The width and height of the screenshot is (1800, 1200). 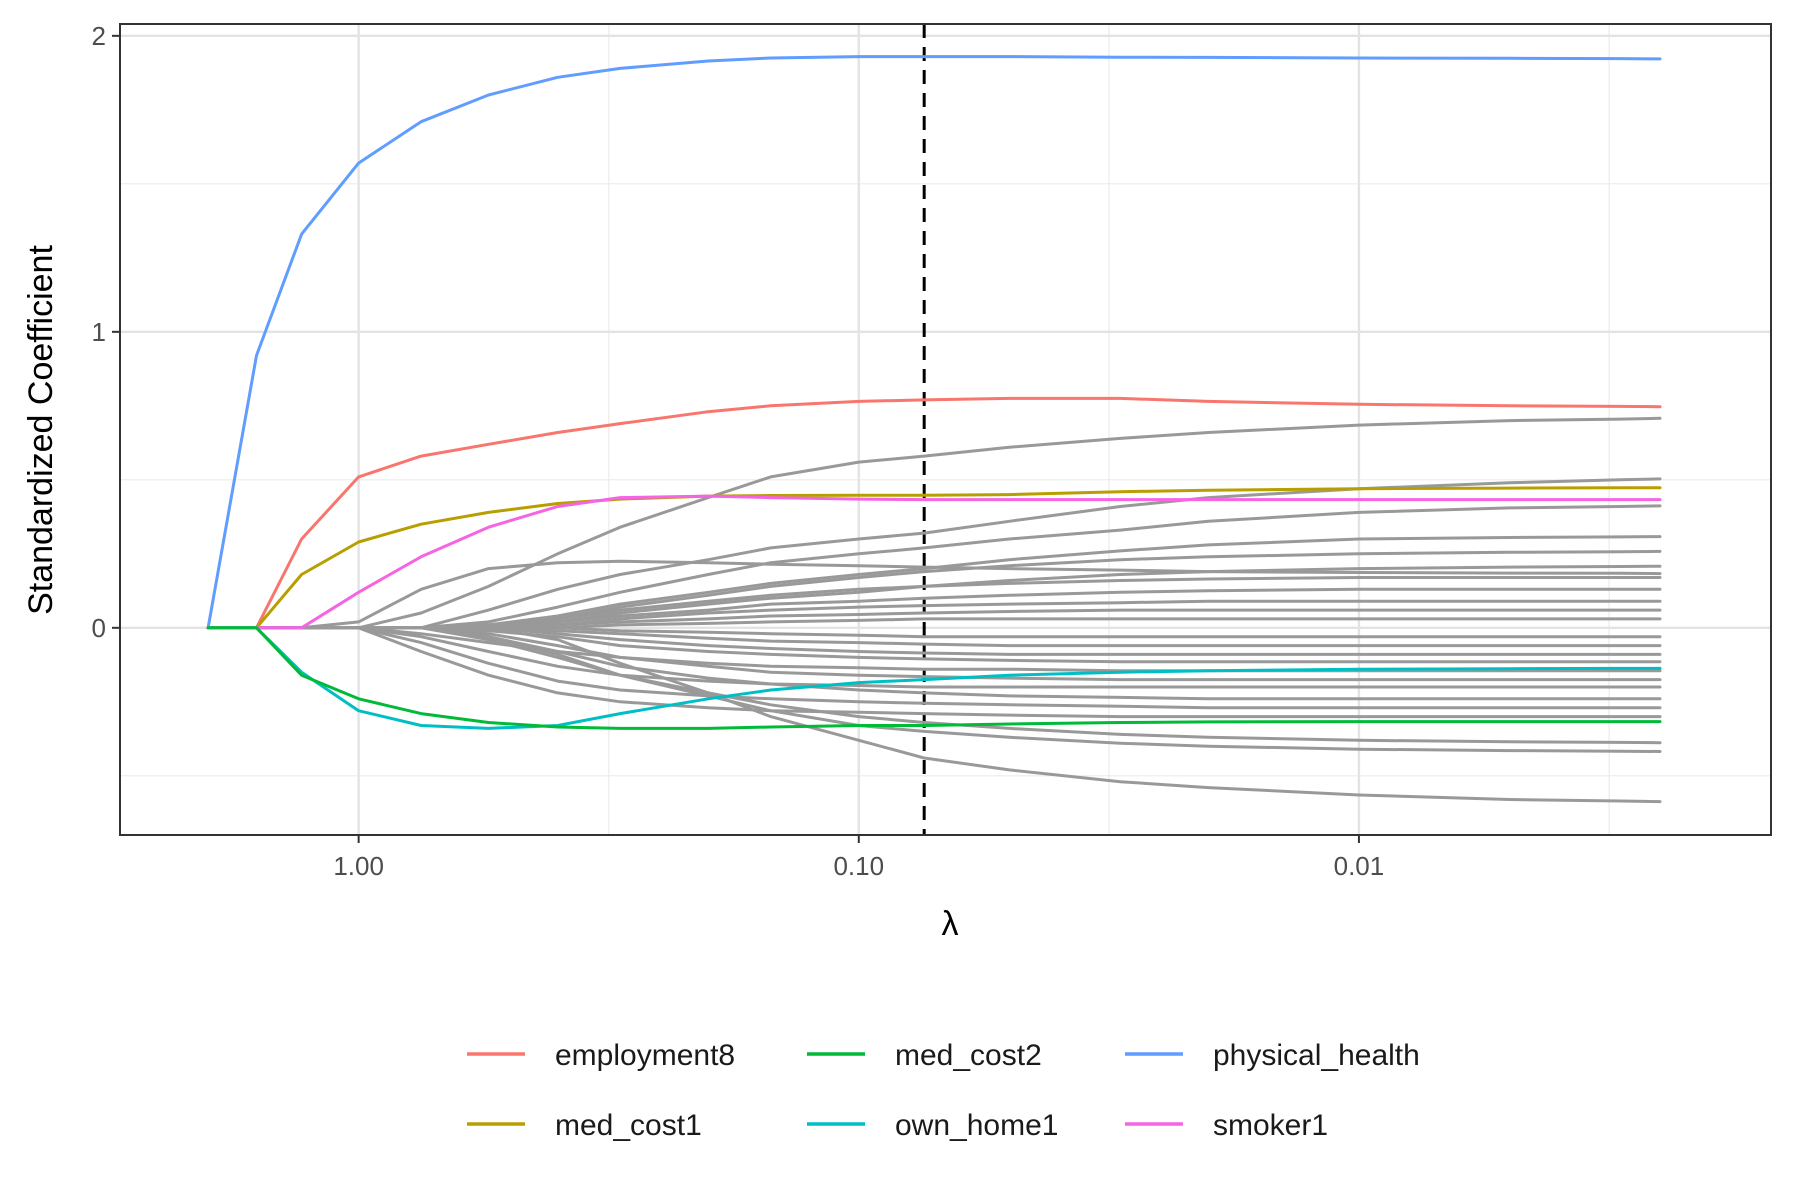 What do you see at coordinates (934, 562) in the screenshot?
I see `series-line-smoker1` at bounding box center [934, 562].